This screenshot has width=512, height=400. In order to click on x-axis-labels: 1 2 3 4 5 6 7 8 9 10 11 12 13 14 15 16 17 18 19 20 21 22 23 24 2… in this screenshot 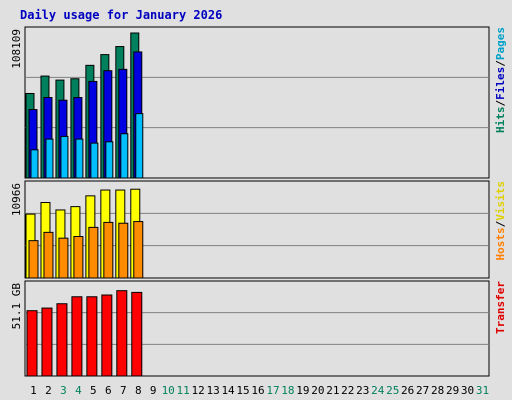, I will do `click(259, 390)`.